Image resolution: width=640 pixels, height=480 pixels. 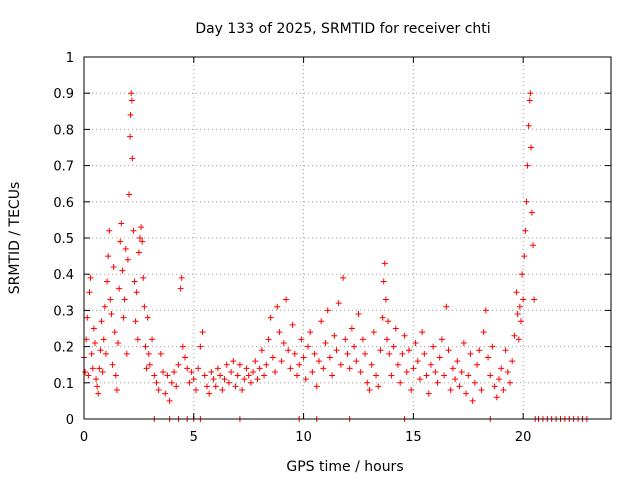 I want to click on x-tick-labels: 0 5 10 15 20, so click(x=306, y=437).